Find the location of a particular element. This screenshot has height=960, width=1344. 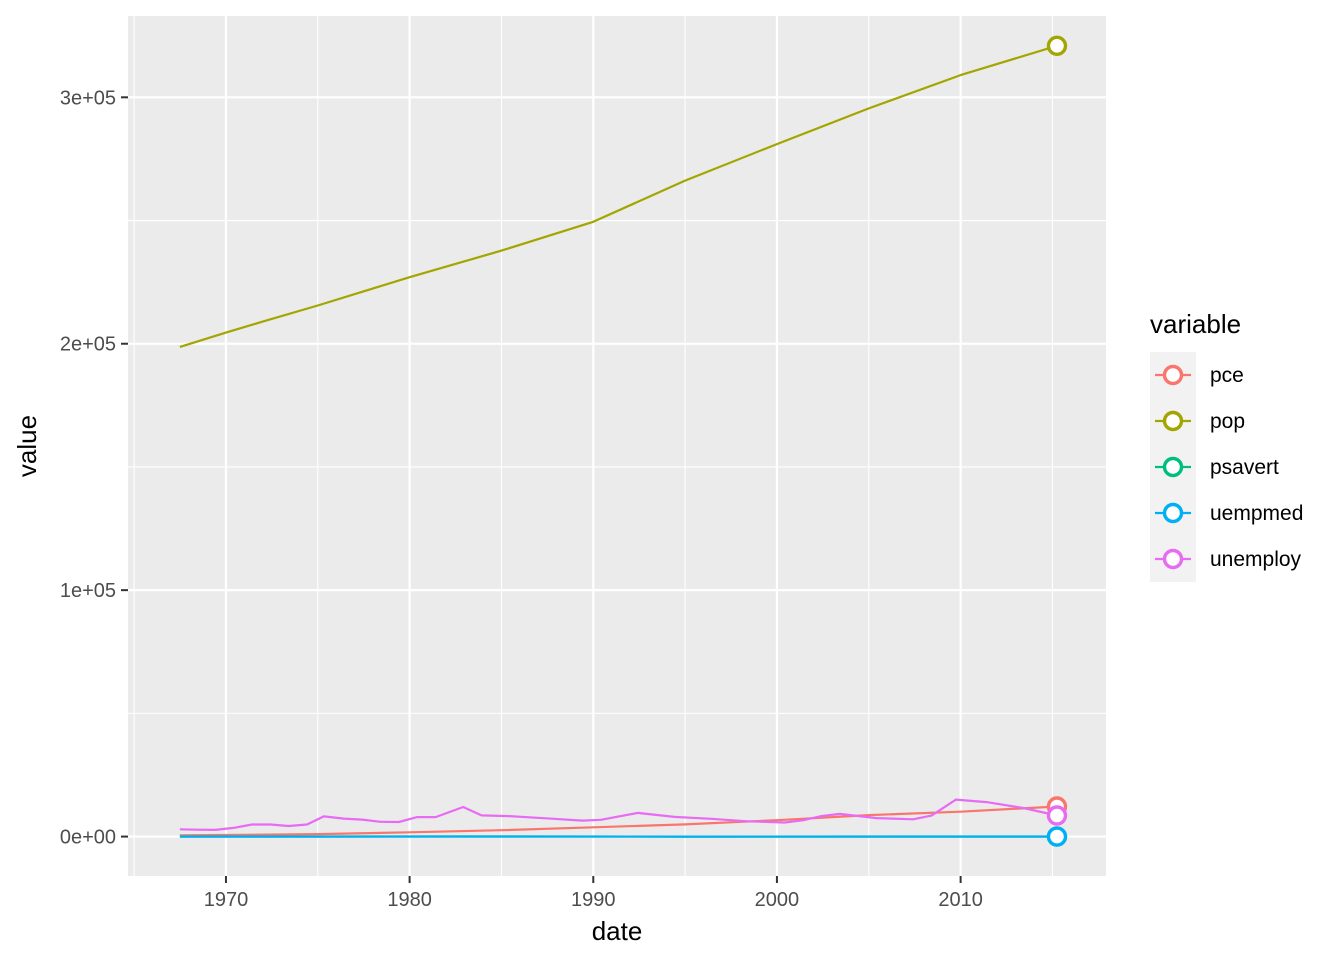

legend-label: uempmed is located at coordinates (1256, 513).